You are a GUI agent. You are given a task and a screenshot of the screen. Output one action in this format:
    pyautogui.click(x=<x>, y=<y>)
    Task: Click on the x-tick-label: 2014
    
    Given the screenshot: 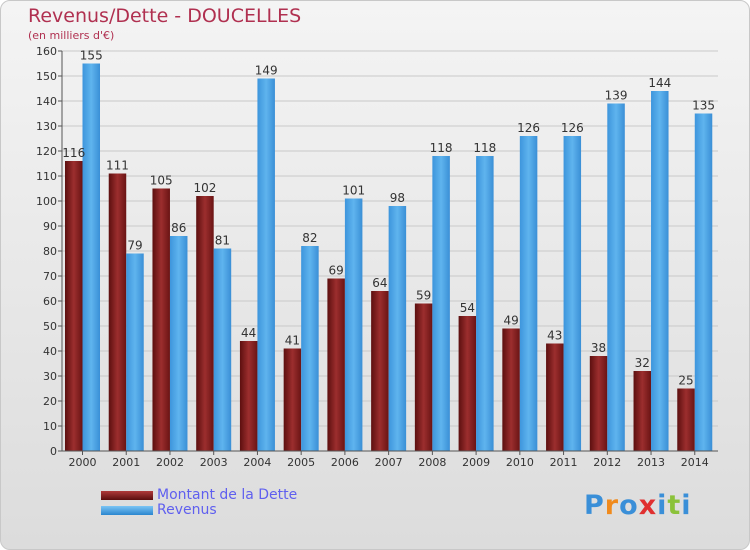 What is the action you would take?
    pyautogui.click(x=695, y=462)
    